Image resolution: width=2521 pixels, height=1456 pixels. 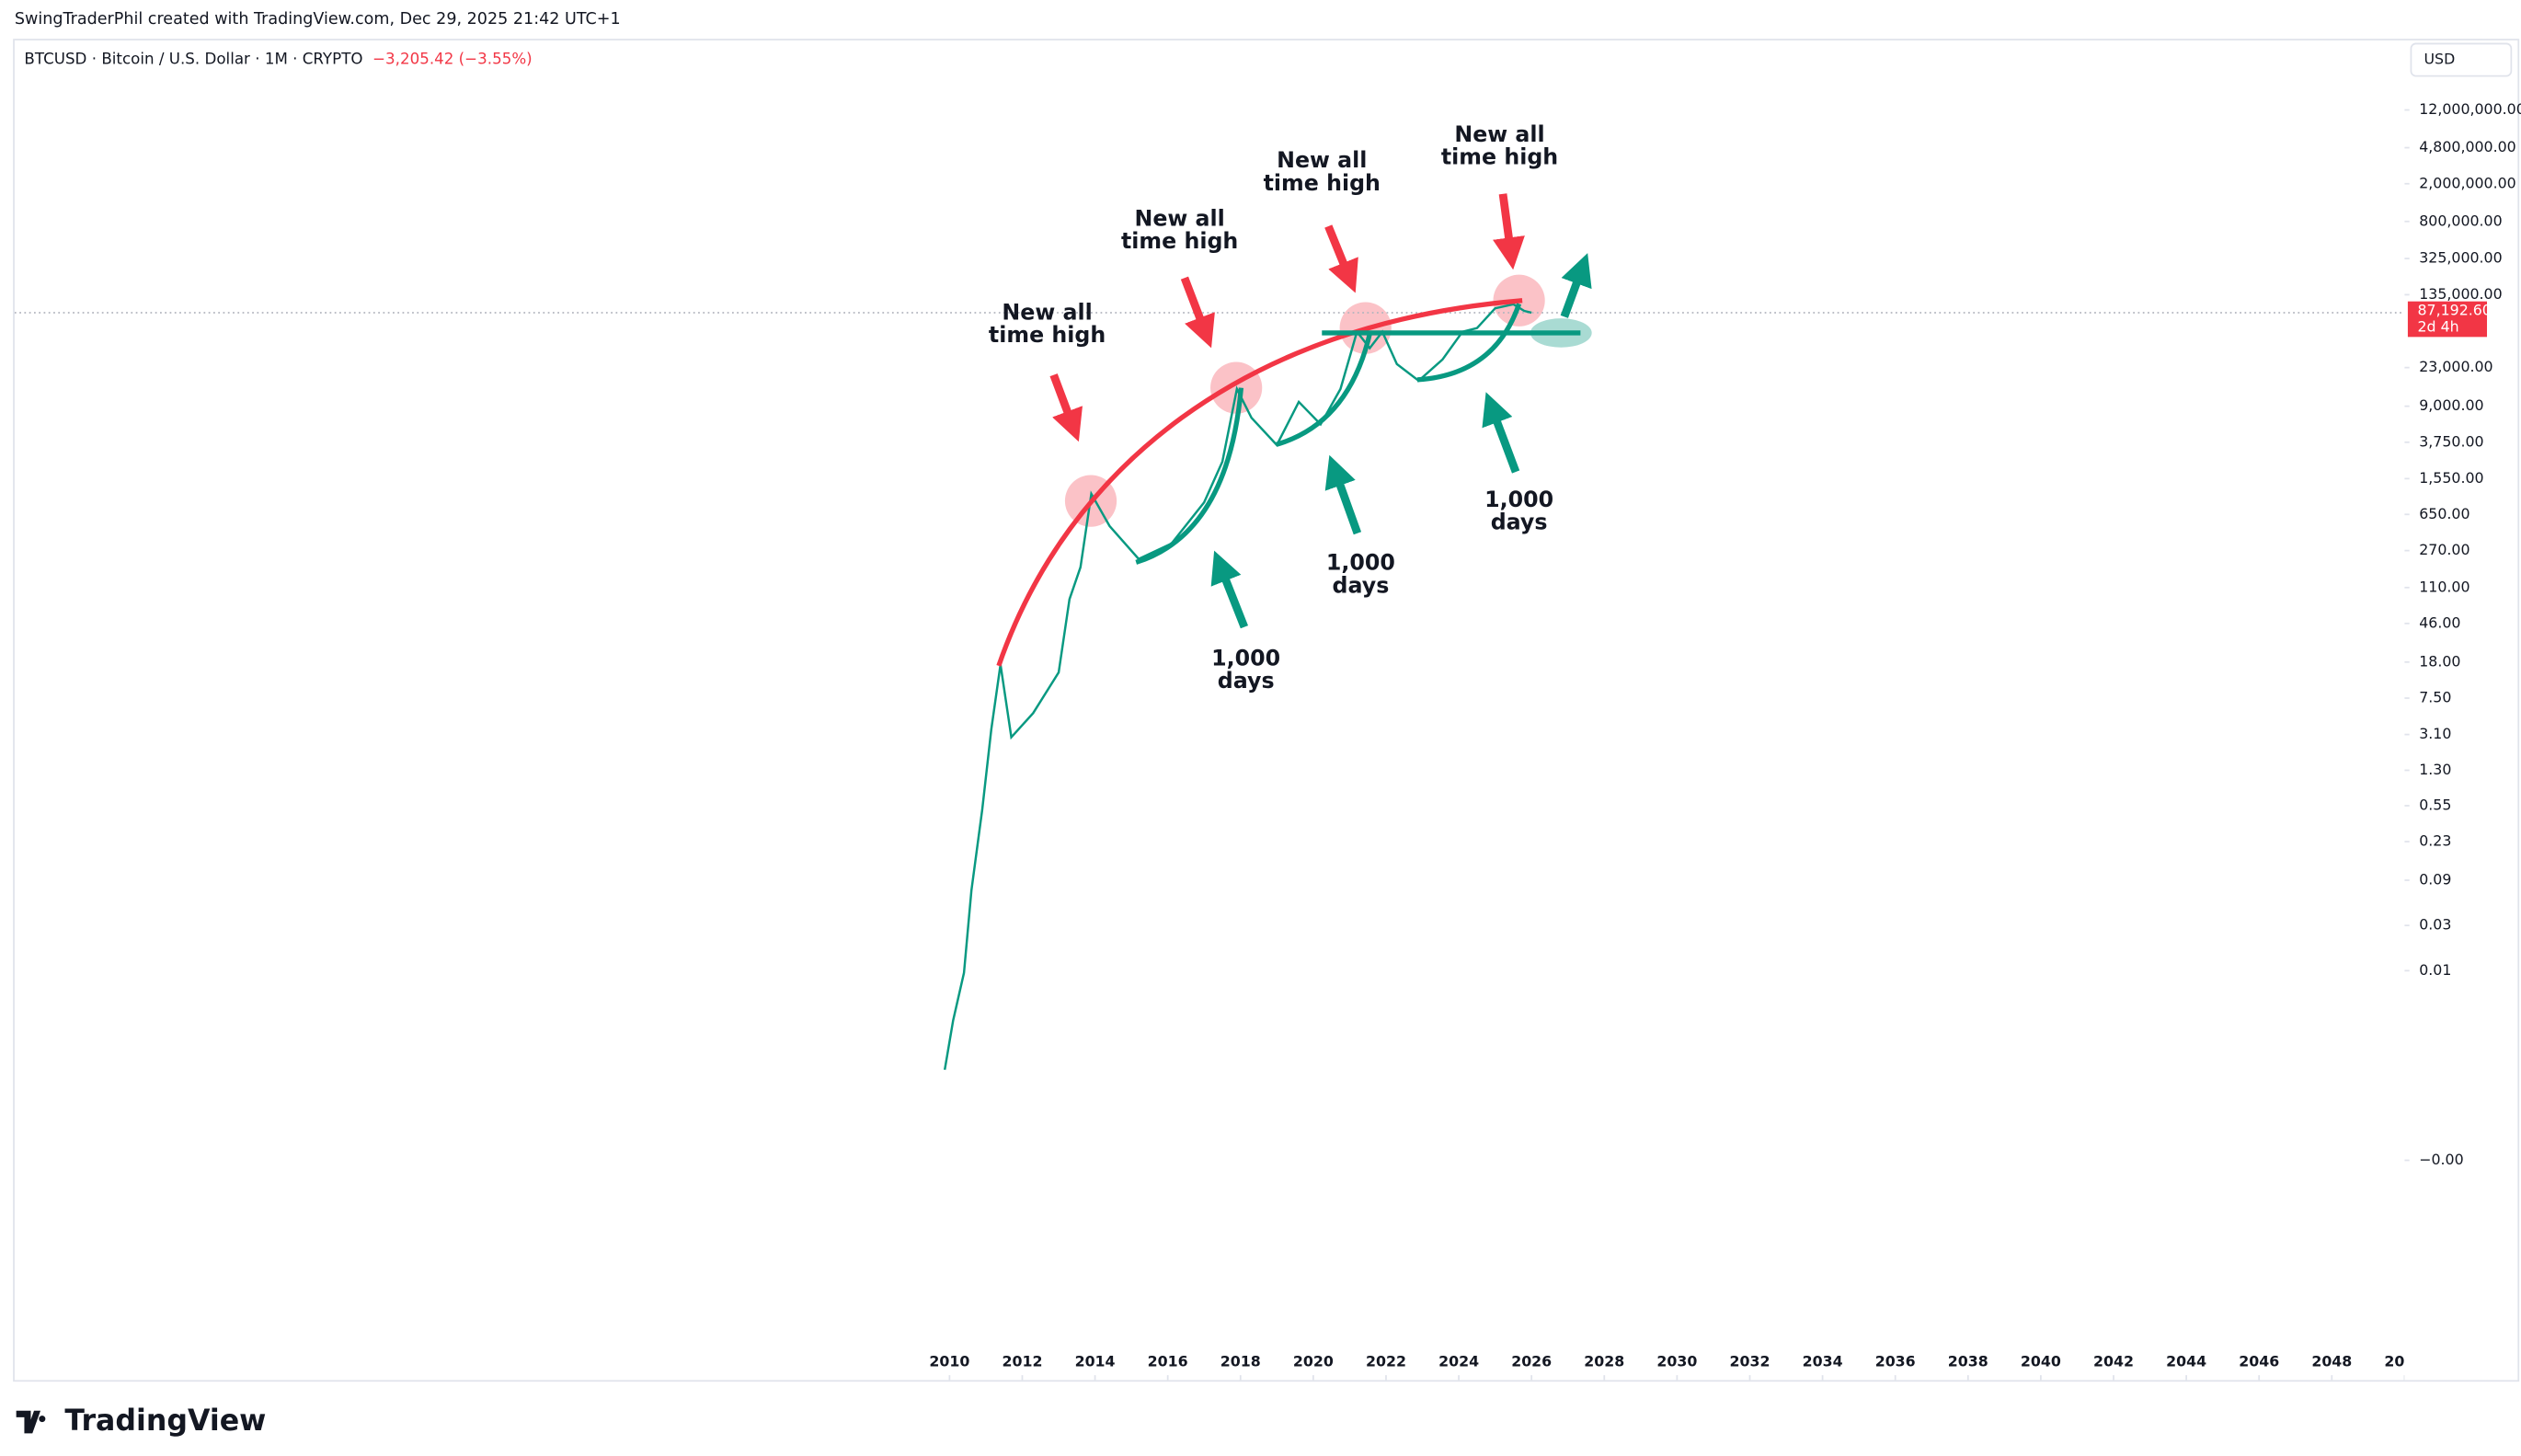 What do you see at coordinates (2439, 661) in the screenshot?
I see `y-tick-label: 18.00` at bounding box center [2439, 661].